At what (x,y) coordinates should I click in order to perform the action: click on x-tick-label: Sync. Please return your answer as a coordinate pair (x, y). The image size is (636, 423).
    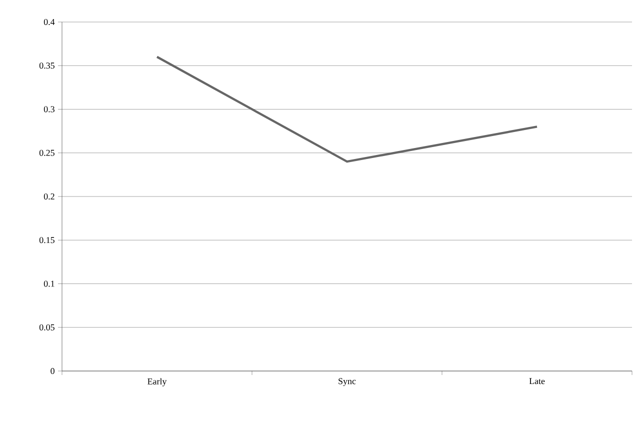
    Looking at the image, I should click on (347, 382).